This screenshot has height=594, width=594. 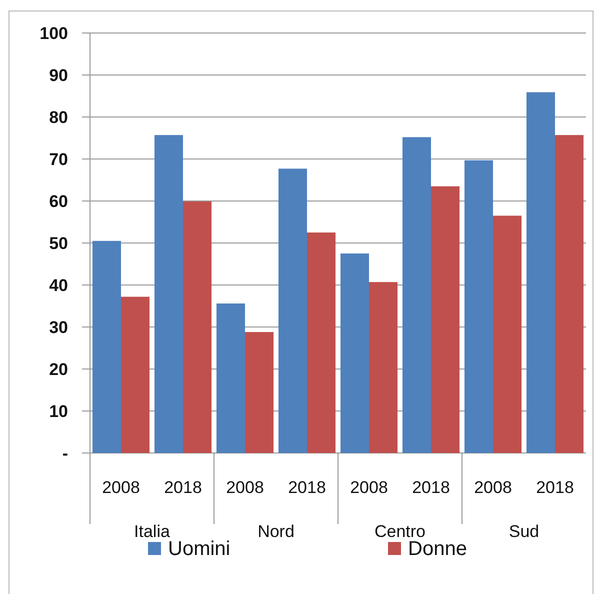 I want to click on y-tick-label: 20, so click(x=58, y=369).